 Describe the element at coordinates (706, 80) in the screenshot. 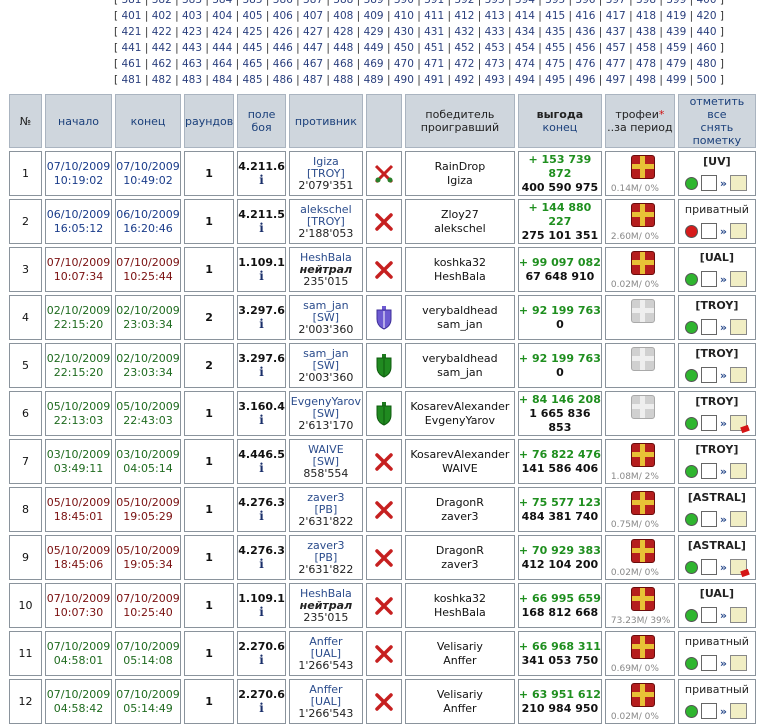

I see `page-link: 500` at that location.